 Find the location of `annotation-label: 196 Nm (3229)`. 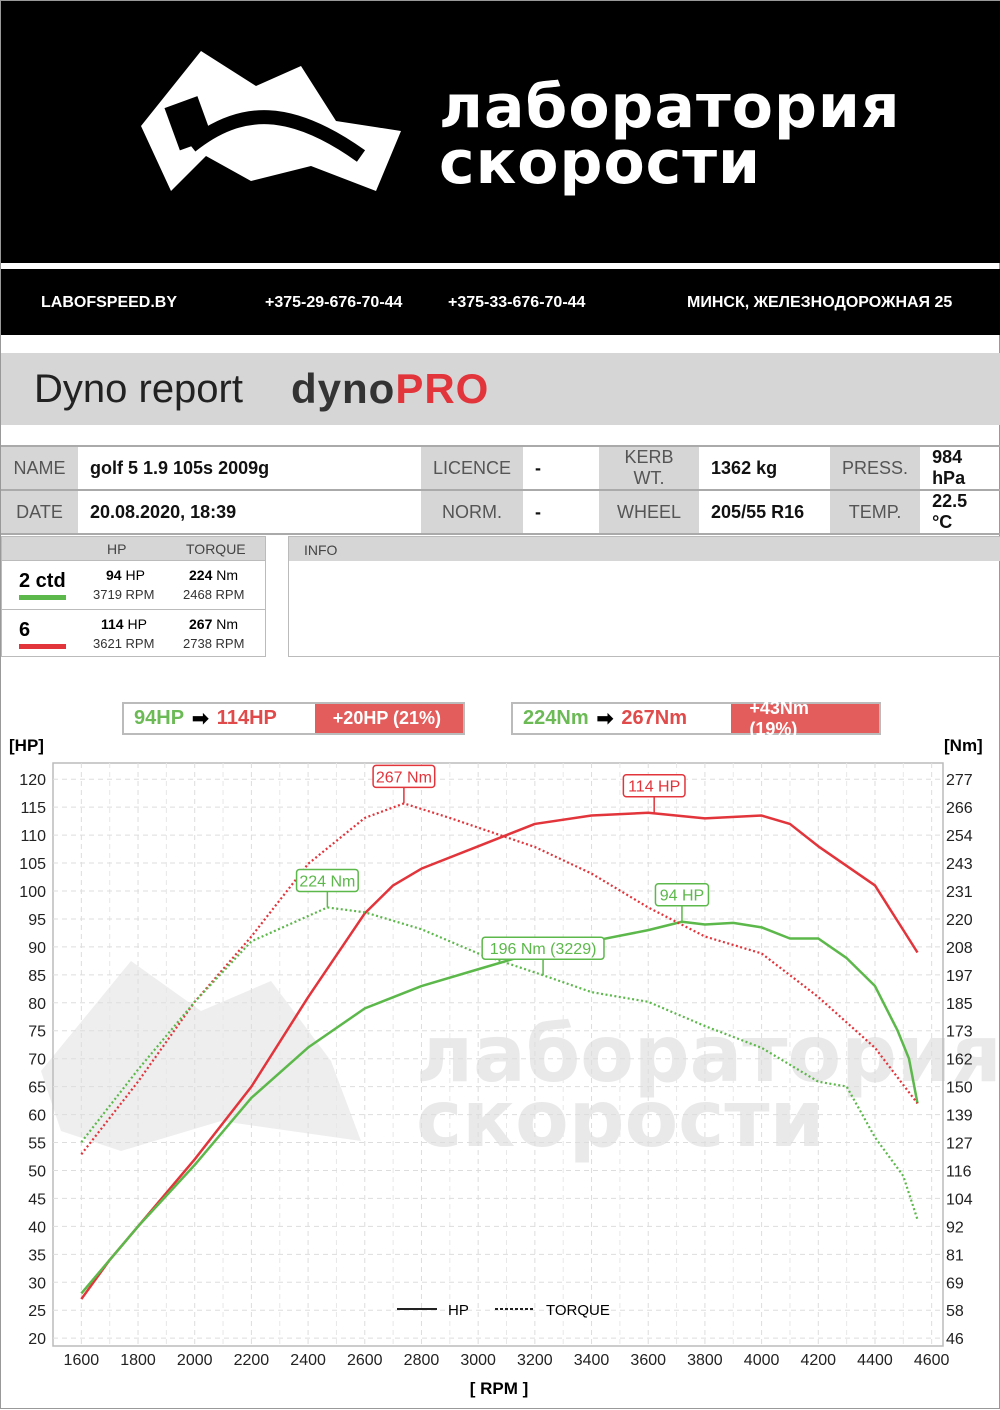

annotation-label: 196 Nm (3229) is located at coordinates (543, 949).